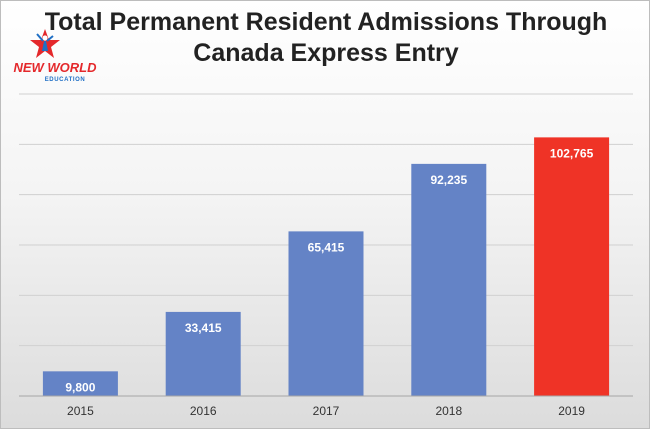 This screenshot has height=430, width=650. I want to click on bar-2018, so click(449, 279).